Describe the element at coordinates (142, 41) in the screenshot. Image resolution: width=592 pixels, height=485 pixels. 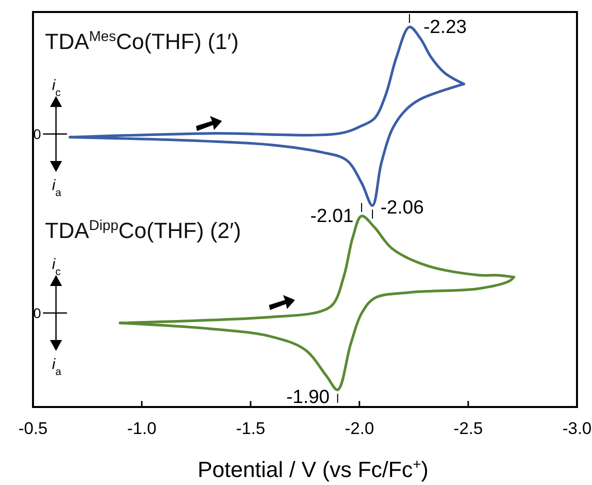
I see `chart-title: TDA$^{Mes}$Co(THF) (1′)` at that location.